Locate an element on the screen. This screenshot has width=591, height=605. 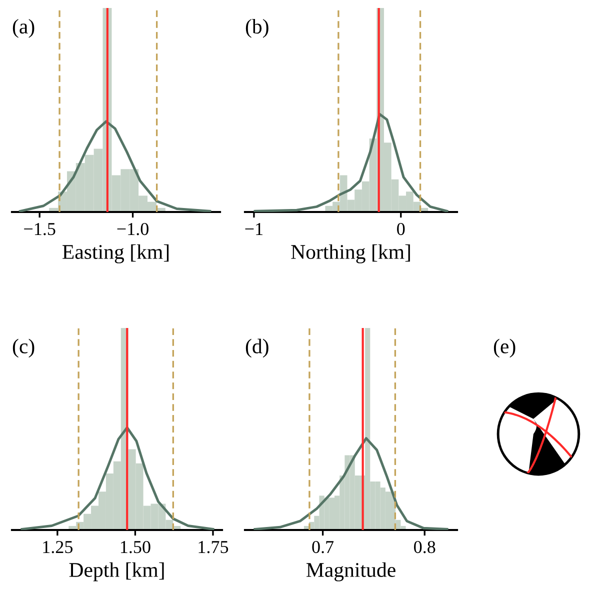
x-tick-label: 1.25 is located at coordinates (58, 547).